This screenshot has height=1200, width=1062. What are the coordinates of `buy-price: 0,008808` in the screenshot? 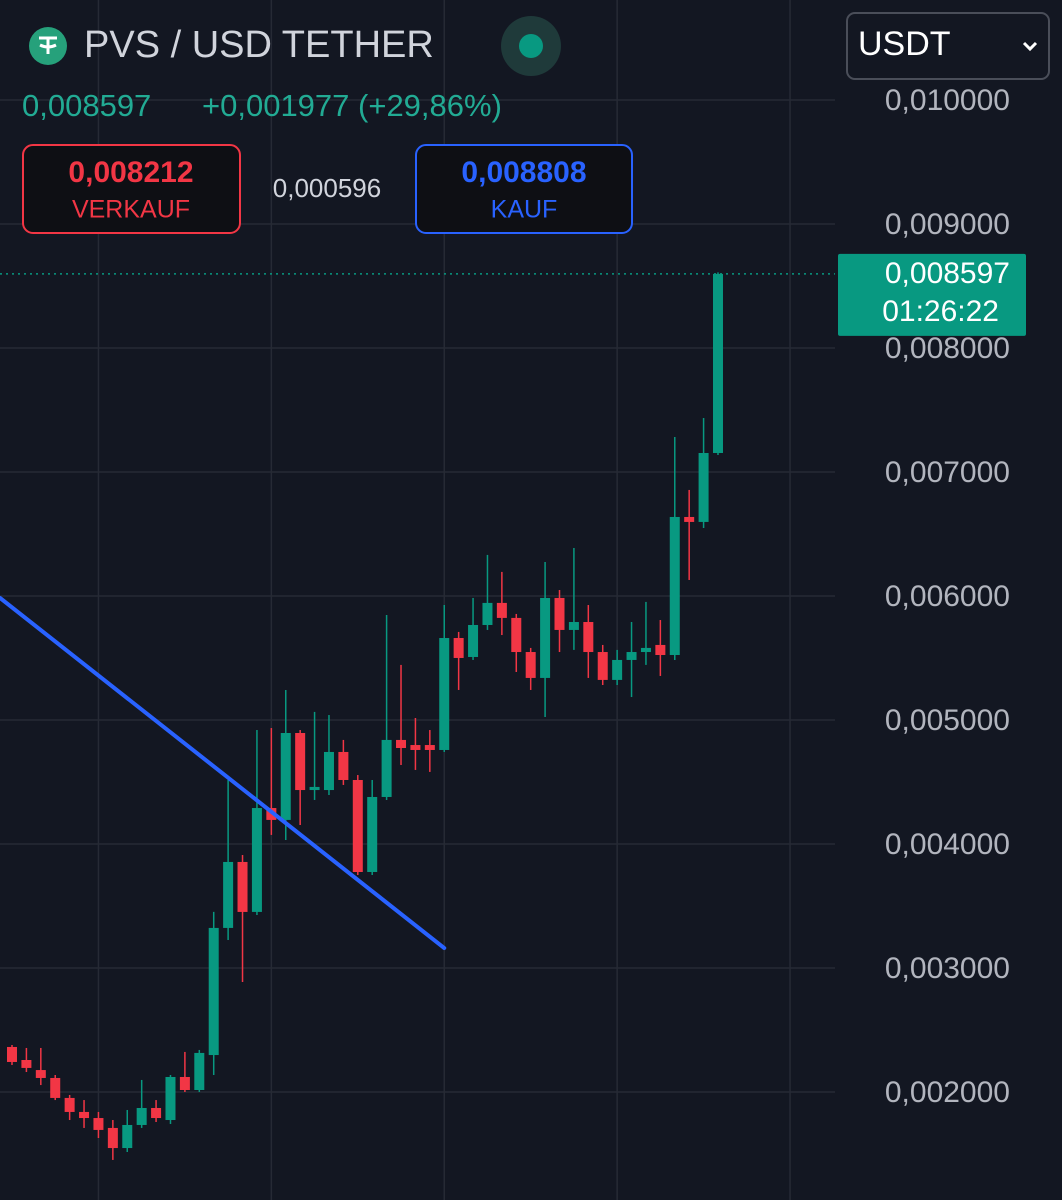 It's located at (523, 172).